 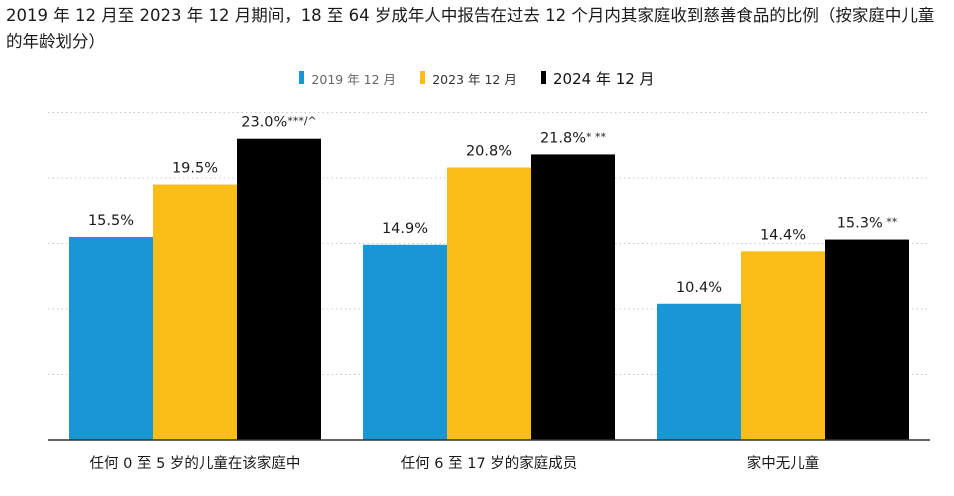 What do you see at coordinates (354, 79) in the screenshot?
I see `legend-label-2019: 2019 年 12 月` at bounding box center [354, 79].